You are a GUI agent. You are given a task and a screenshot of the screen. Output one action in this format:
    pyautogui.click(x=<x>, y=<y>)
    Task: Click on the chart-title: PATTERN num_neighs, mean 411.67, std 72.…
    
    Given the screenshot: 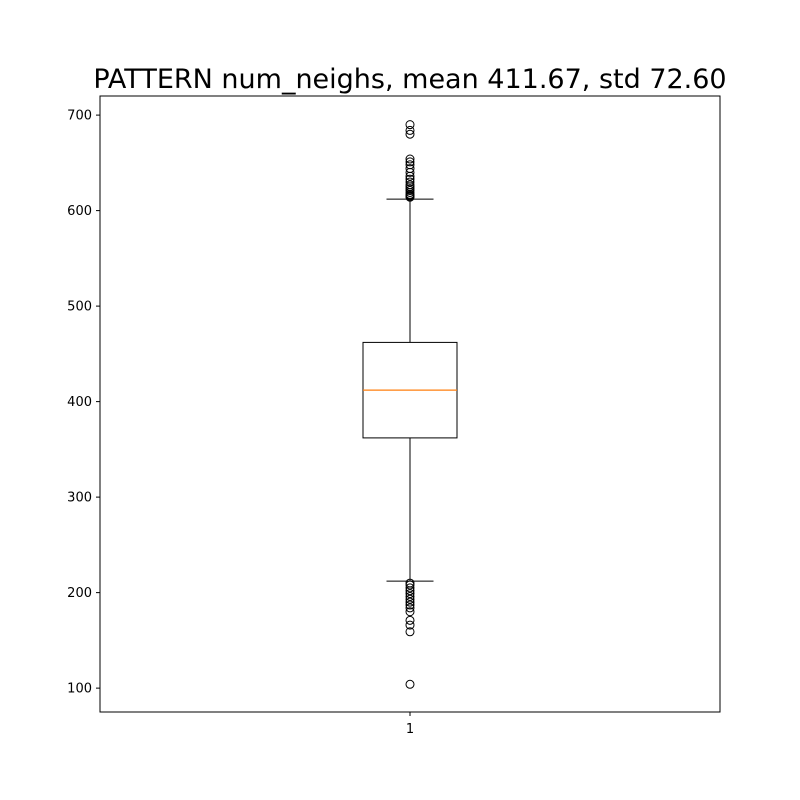 What is the action you would take?
    pyautogui.click(x=409, y=79)
    